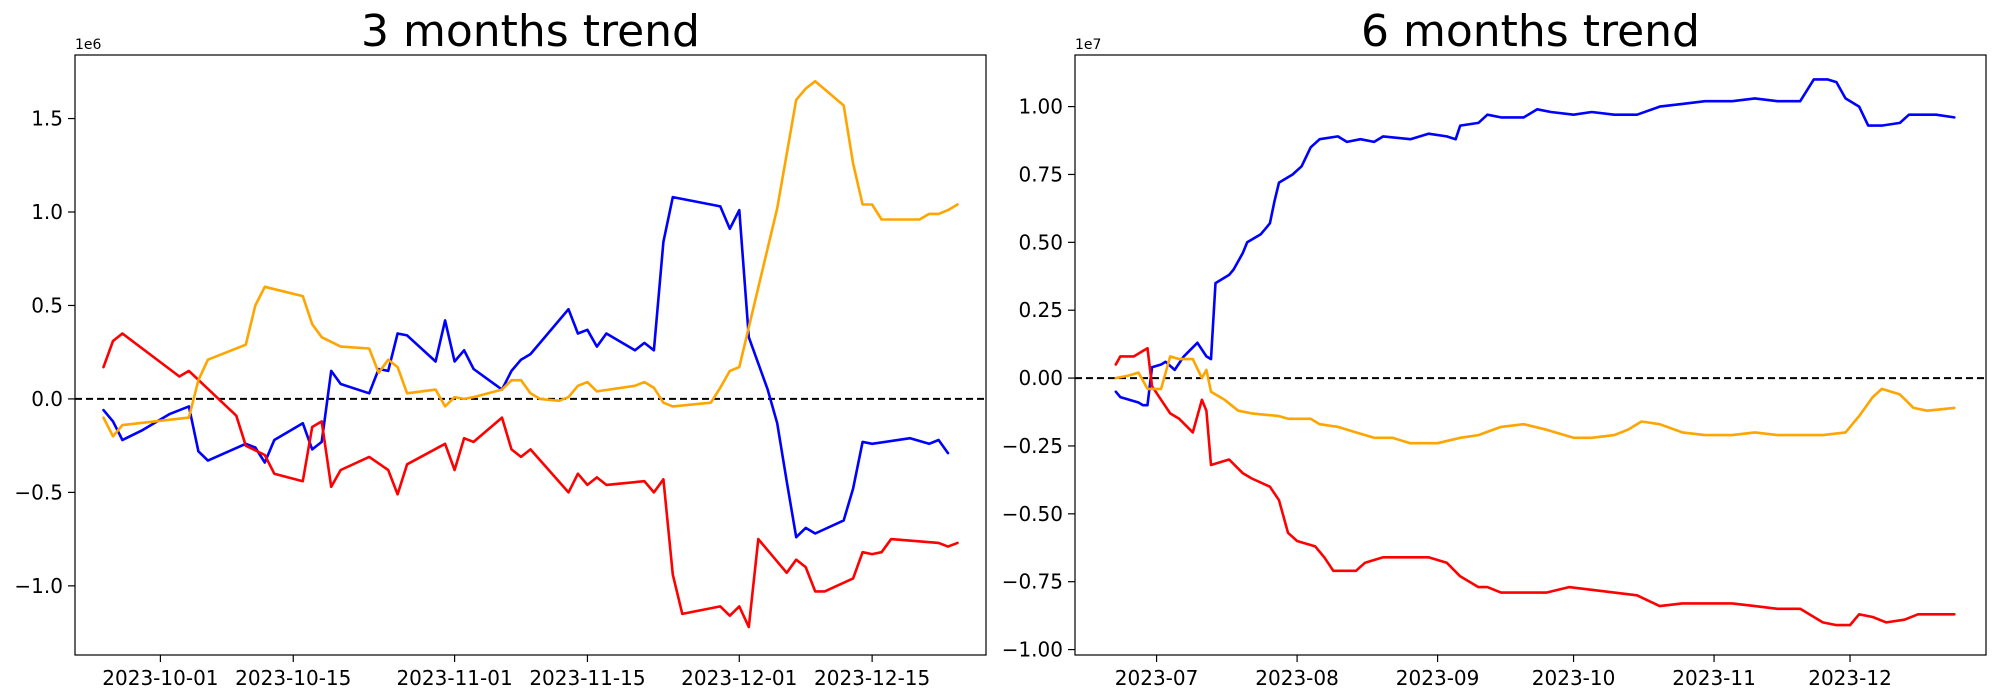 The image size is (2000, 700). I want to click on right-x-tick-label: 2023-10, so click(1574, 678).